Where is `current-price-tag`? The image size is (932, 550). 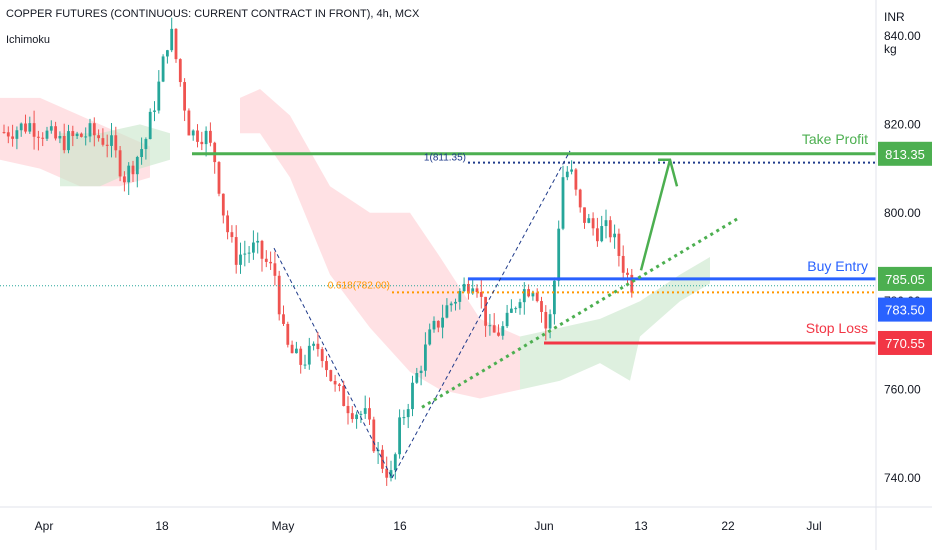 current-price-tag is located at coordinates (905, 309).